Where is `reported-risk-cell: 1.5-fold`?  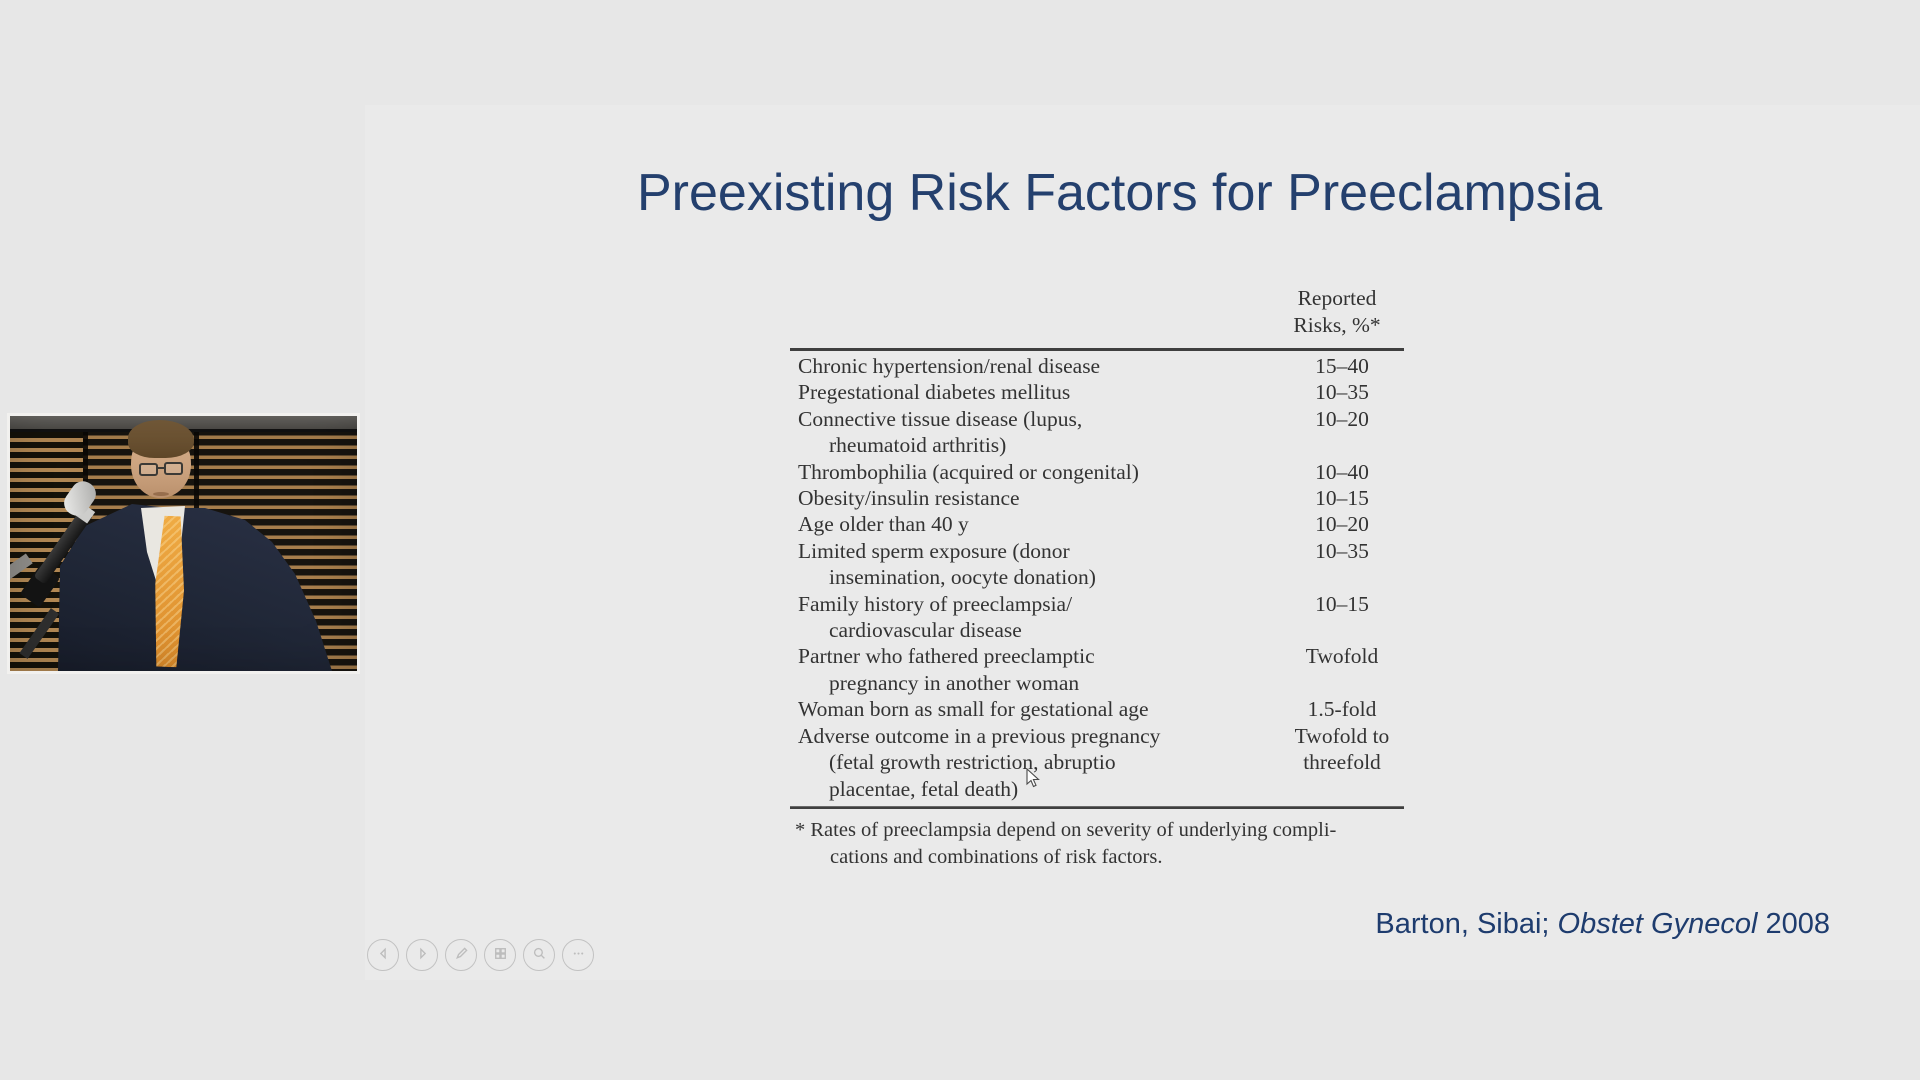 reported-risk-cell: 1.5-fold is located at coordinates (1342, 709).